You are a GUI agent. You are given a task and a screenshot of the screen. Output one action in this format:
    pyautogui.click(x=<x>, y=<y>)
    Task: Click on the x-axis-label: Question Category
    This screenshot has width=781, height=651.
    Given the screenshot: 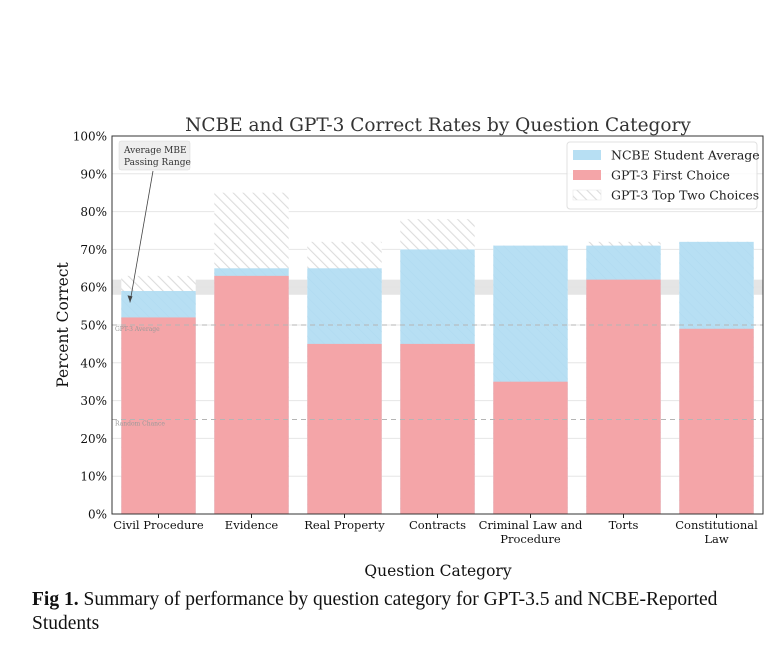 What is the action you would take?
    pyautogui.click(x=437, y=571)
    